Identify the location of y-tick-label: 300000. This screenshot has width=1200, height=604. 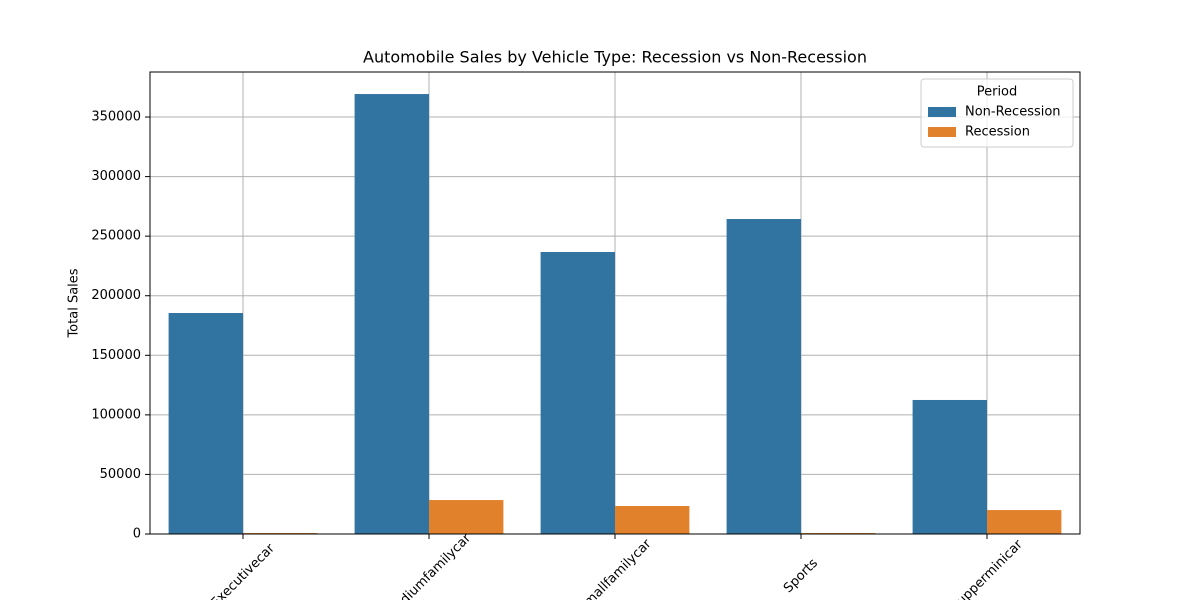
(116, 176).